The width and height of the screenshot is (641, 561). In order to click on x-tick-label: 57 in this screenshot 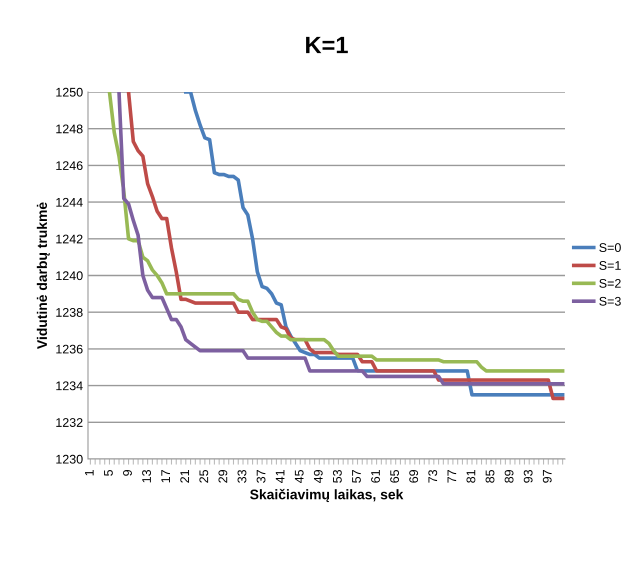, I will do `click(356, 476)`.